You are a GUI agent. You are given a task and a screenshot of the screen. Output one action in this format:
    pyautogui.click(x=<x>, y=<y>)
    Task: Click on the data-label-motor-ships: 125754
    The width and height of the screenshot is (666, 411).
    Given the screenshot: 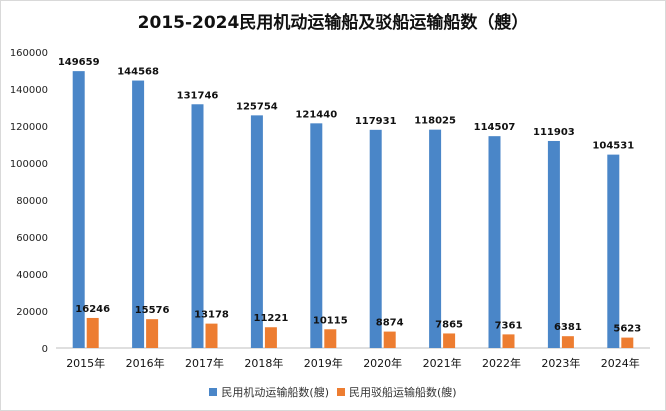 What is the action you would take?
    pyautogui.click(x=257, y=106)
    